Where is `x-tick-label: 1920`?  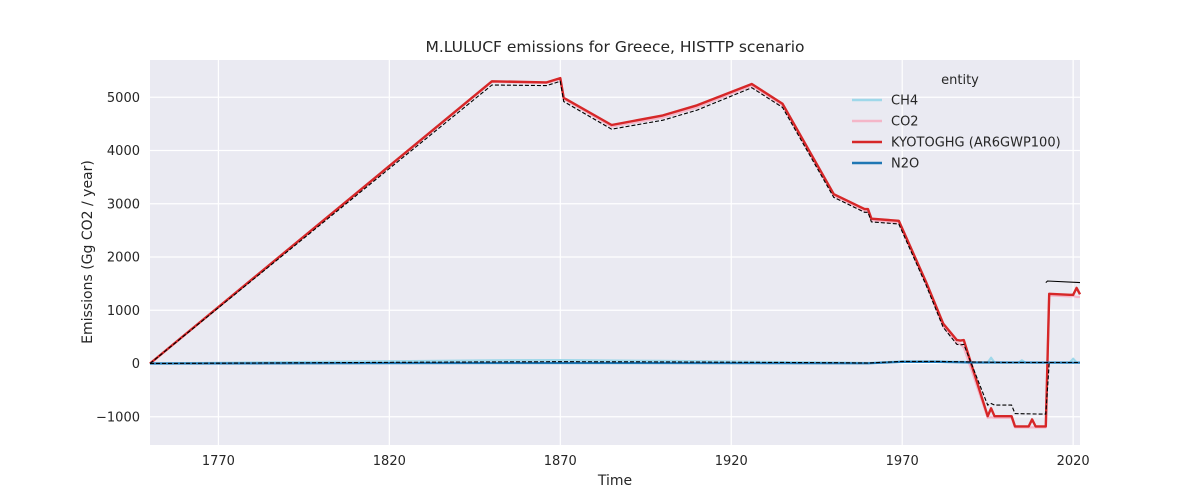
x-tick-label: 1920 is located at coordinates (731, 461).